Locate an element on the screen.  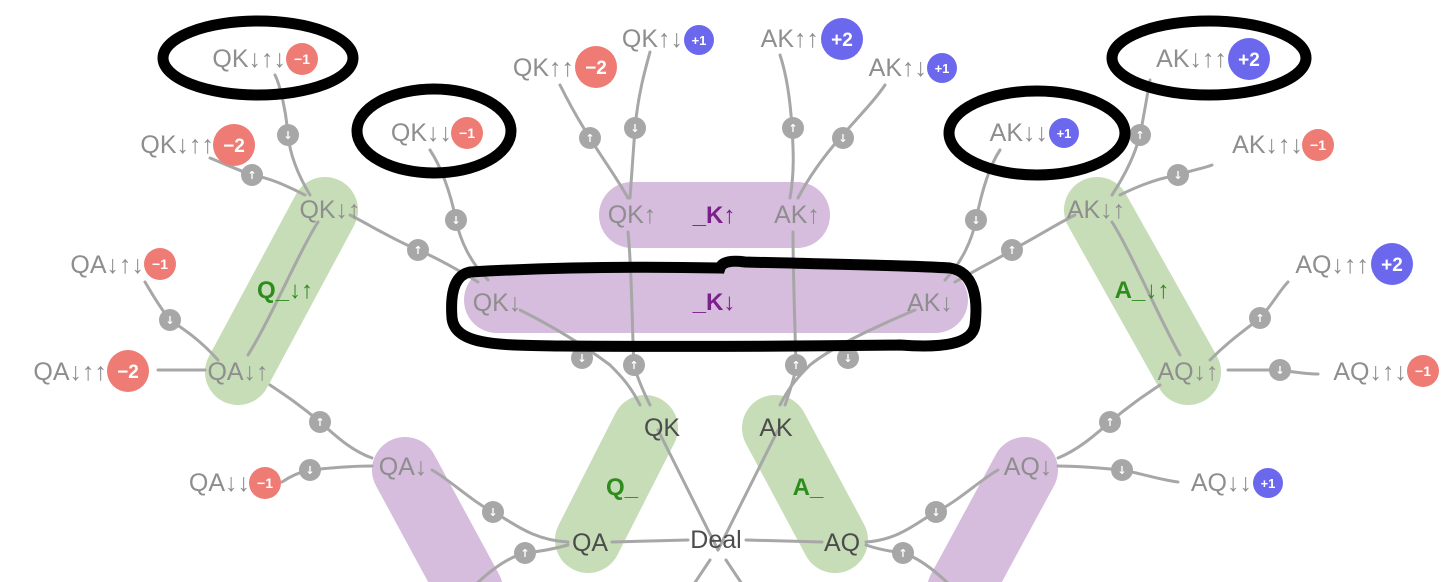
terminal-qk-dud: QK↓↑↓ −1 is located at coordinates (265, 59).